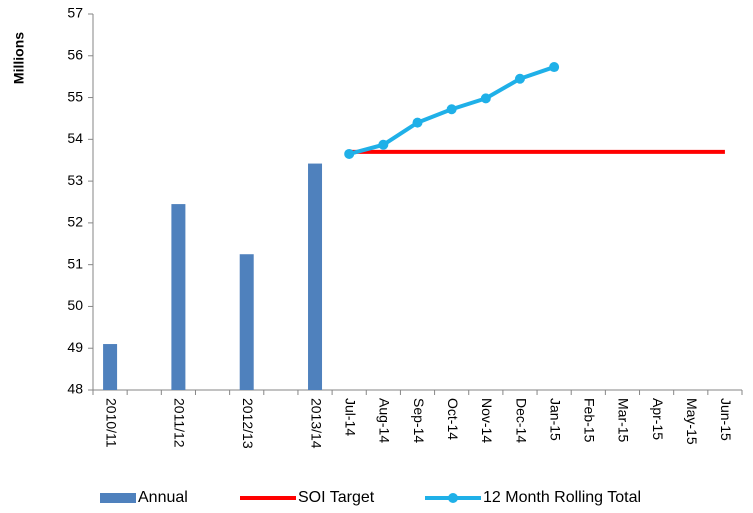 The image size is (753, 513). I want to click on y-axis-label: Millions, so click(19, 58).